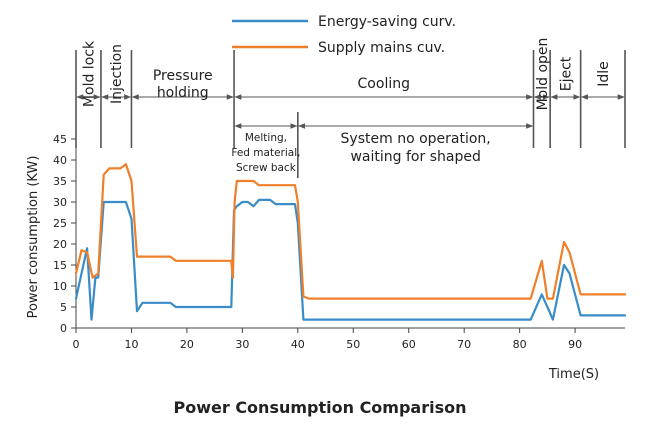 Image resolution: width=650 pixels, height=426 pixels. Describe the element at coordinates (60, 139) in the screenshot. I see `y-tick-label: 45` at that location.